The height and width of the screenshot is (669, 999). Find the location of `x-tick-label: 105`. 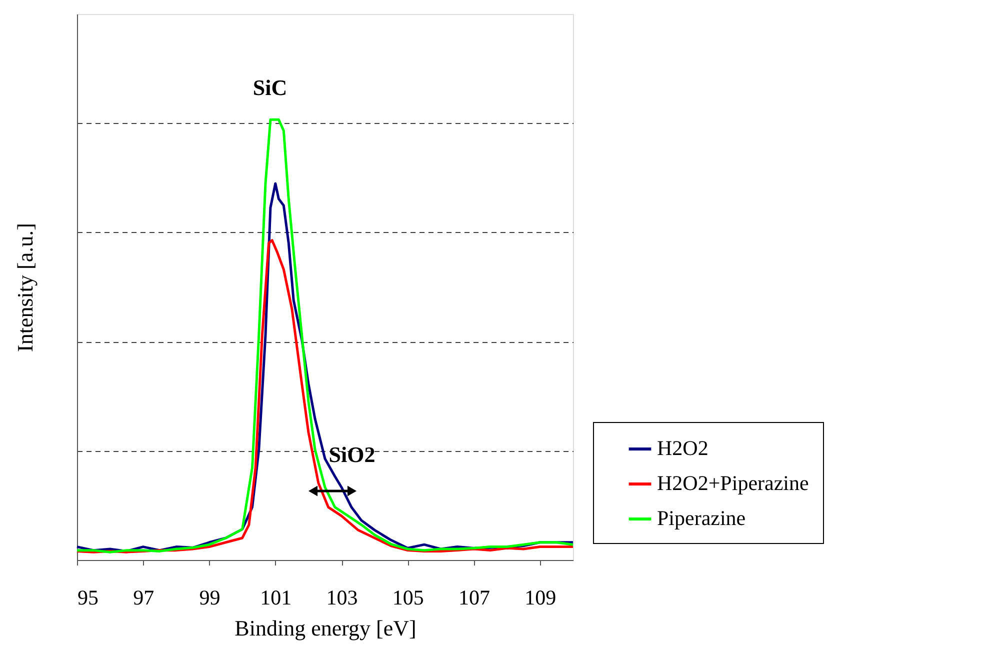

x-tick-label: 105 is located at coordinates (408, 598).